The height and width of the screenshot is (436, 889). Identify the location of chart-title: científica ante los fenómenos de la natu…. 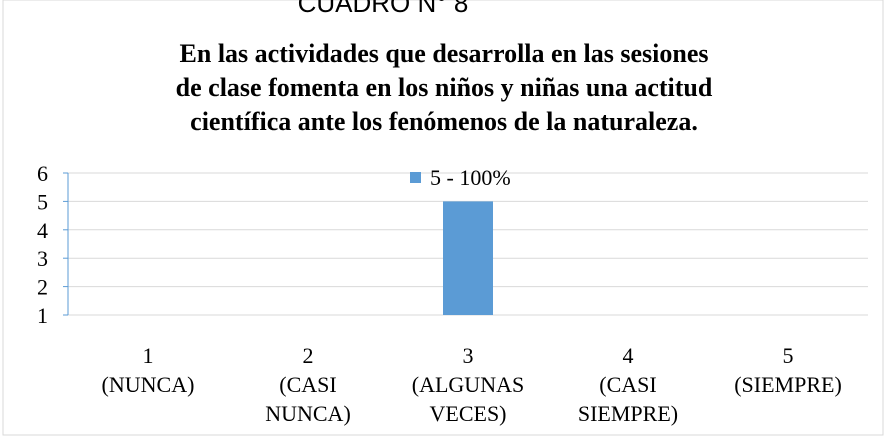
(444, 121).